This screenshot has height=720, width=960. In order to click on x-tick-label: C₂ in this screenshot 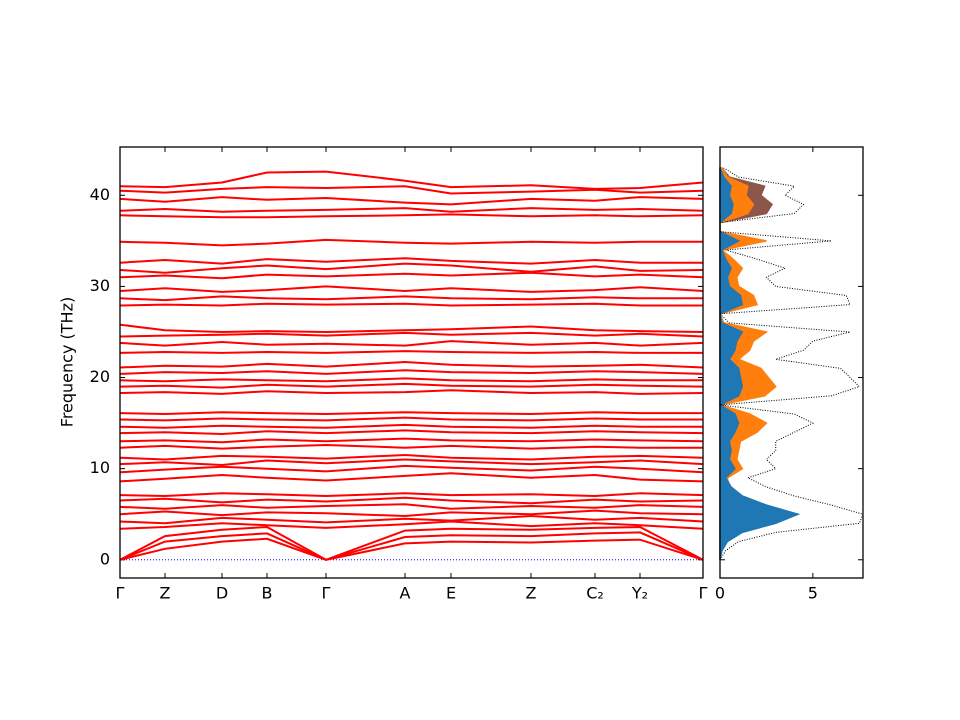, I will do `click(595, 593)`.